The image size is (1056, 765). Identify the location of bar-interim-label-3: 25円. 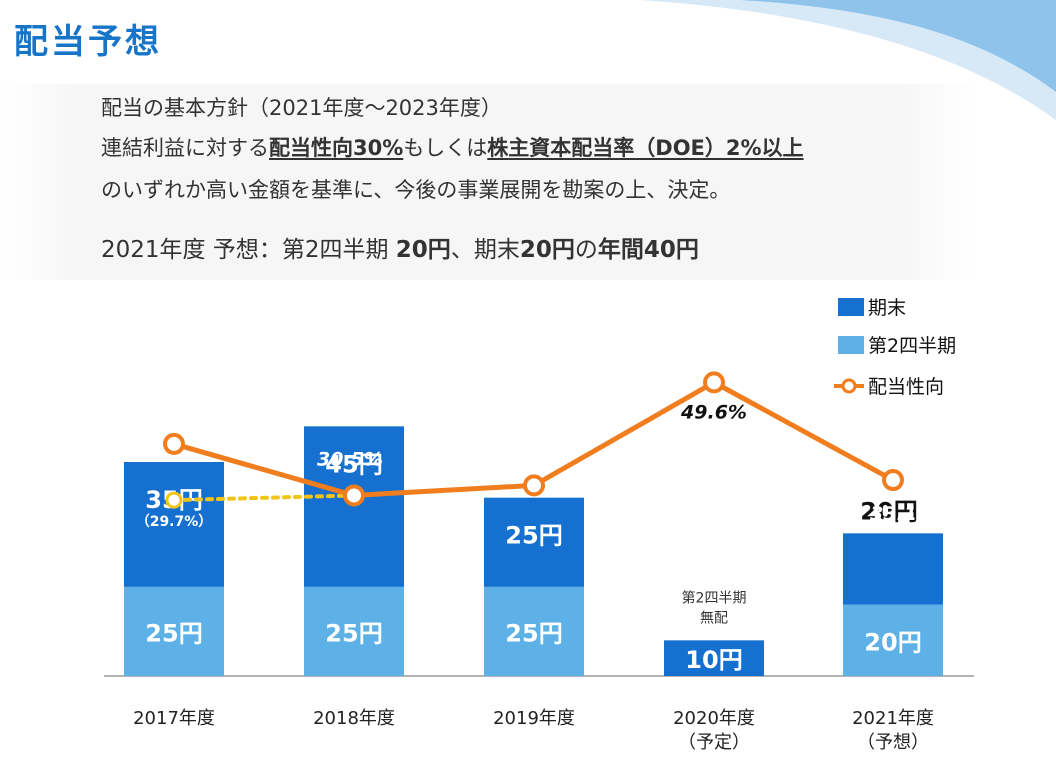
(533, 633).